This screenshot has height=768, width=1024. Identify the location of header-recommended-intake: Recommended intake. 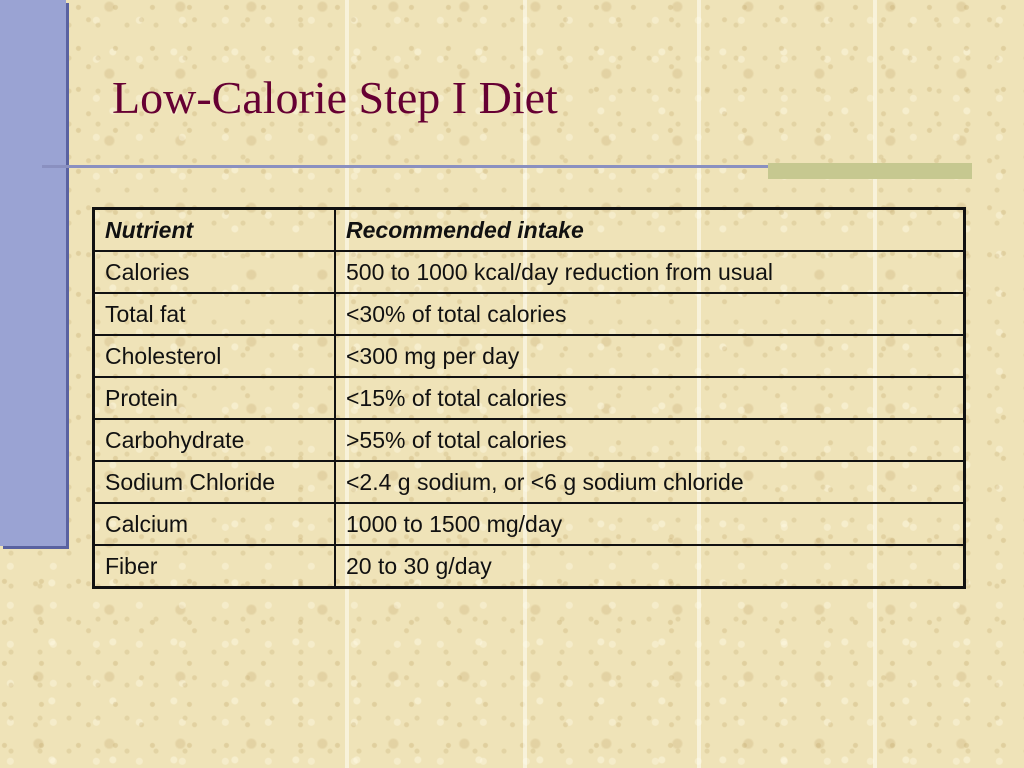
(650, 229).